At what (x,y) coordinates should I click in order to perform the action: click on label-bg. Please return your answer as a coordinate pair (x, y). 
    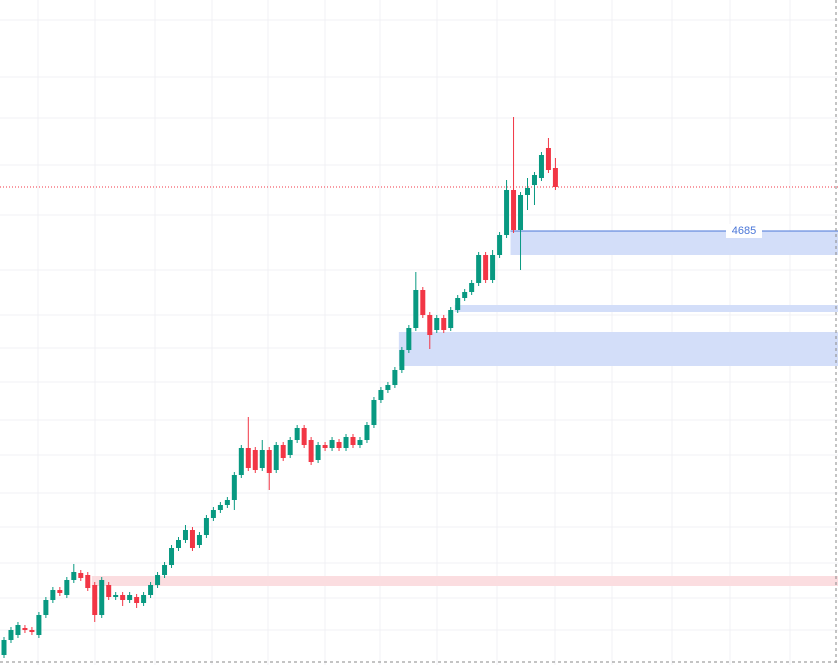
    Looking at the image, I should click on (744, 231).